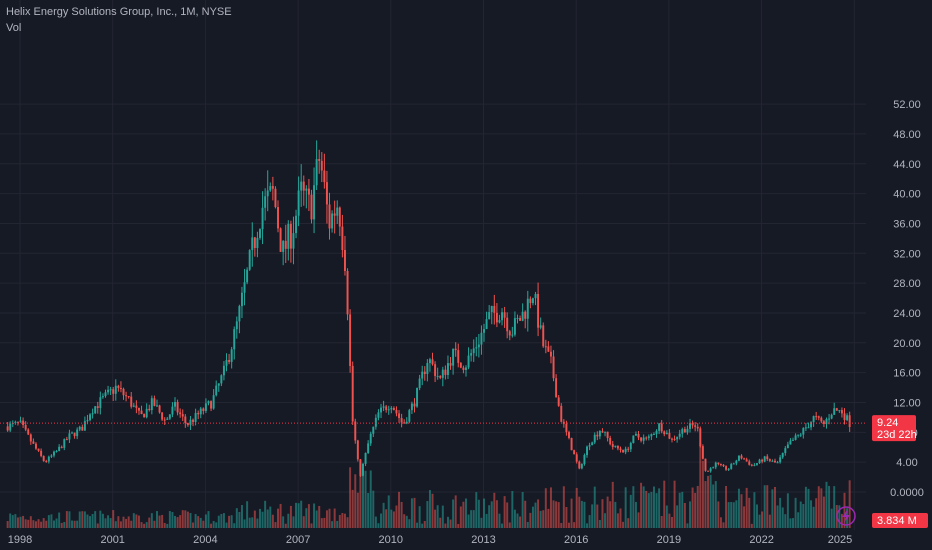 The image size is (932, 550). What do you see at coordinates (907, 374) in the screenshot?
I see `price-tick-label: 16.00` at bounding box center [907, 374].